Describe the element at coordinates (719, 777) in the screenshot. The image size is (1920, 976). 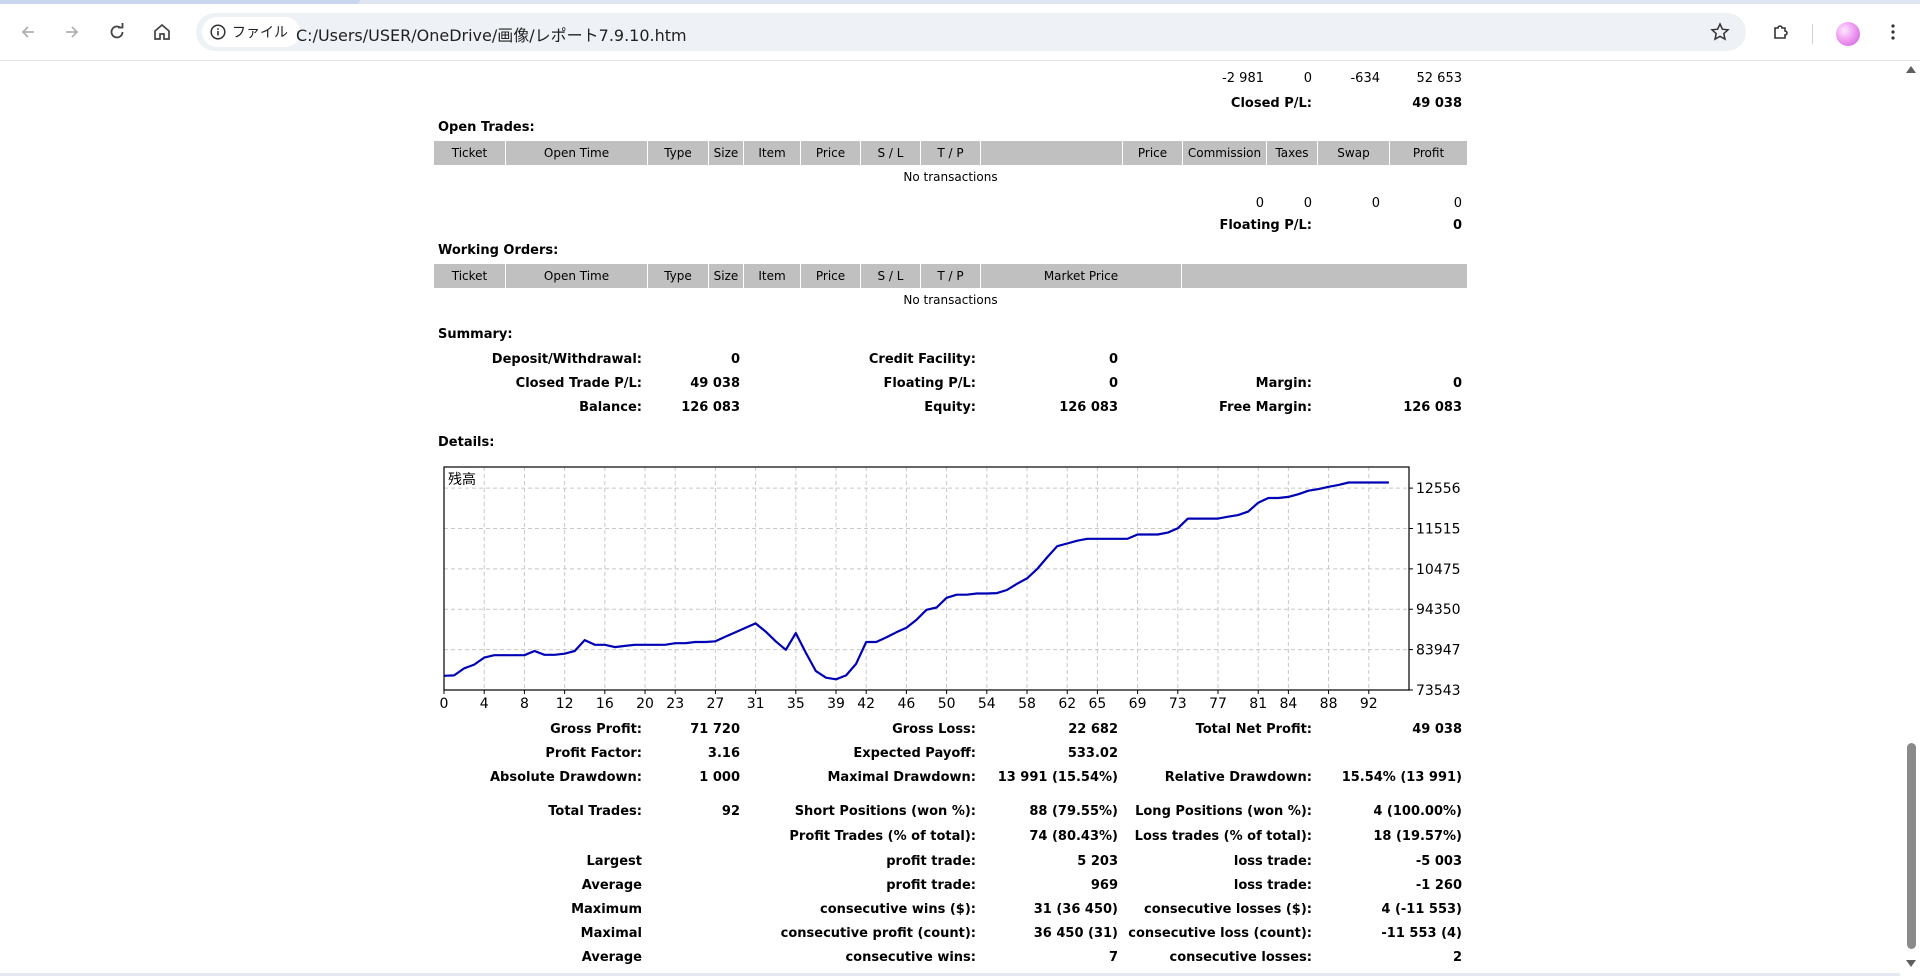
I see `absolute-drawdown-value: 1 000` at that location.